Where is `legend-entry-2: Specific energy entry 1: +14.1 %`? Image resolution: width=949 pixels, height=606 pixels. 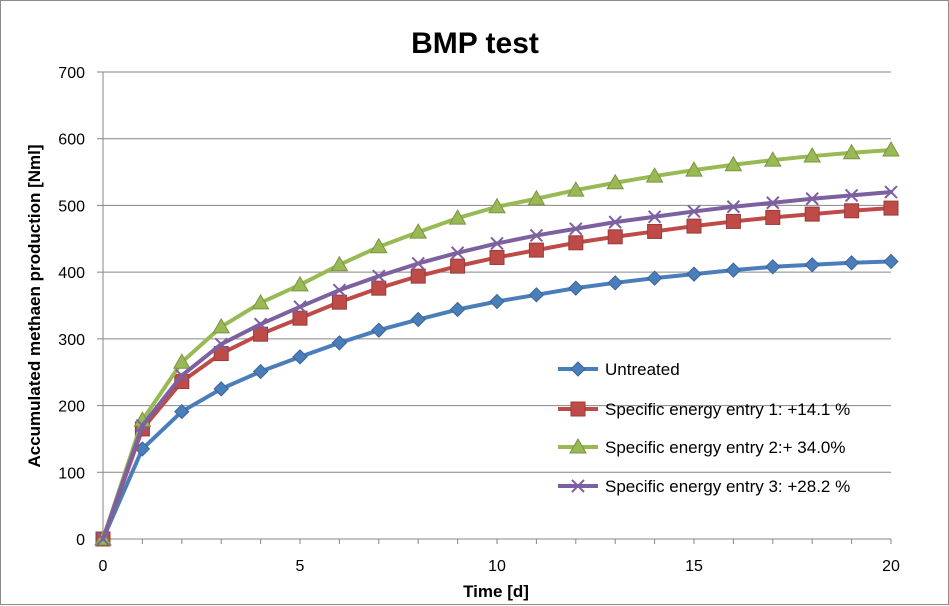 legend-entry-2: Specific energy entry 1: +14.1 % is located at coordinates (704, 409).